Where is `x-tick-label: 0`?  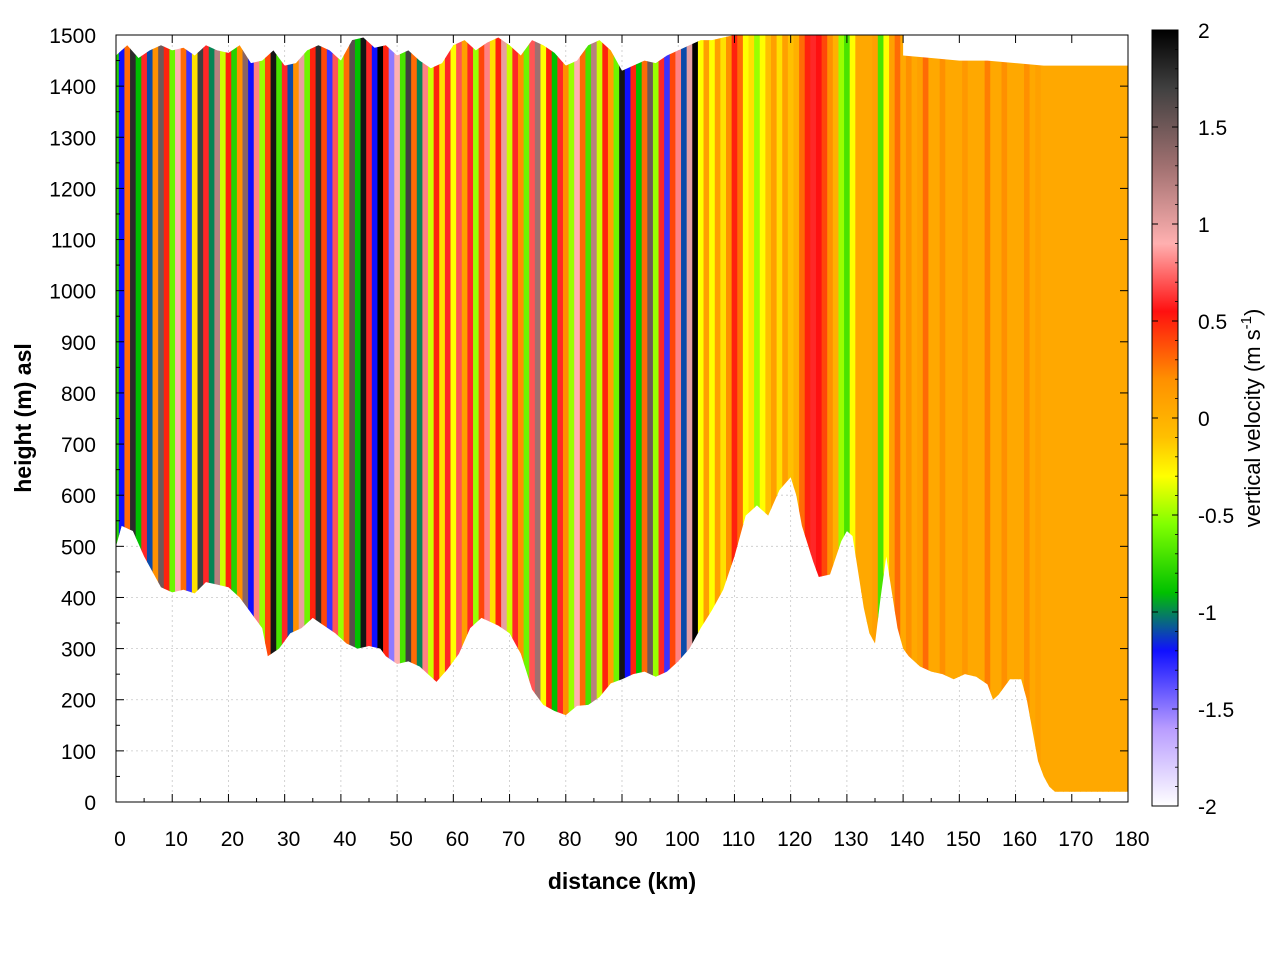 x-tick-label: 0 is located at coordinates (120, 839).